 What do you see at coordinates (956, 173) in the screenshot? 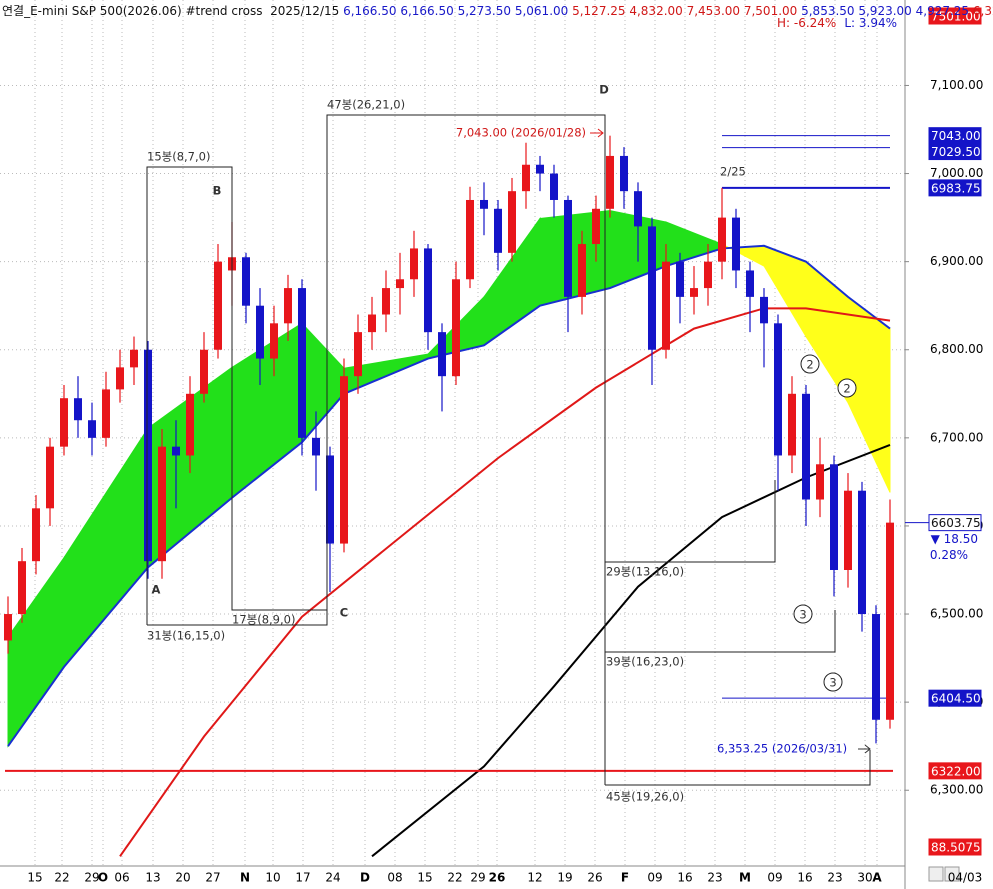
I see `y-tick-label: 7,000.00` at bounding box center [956, 173].